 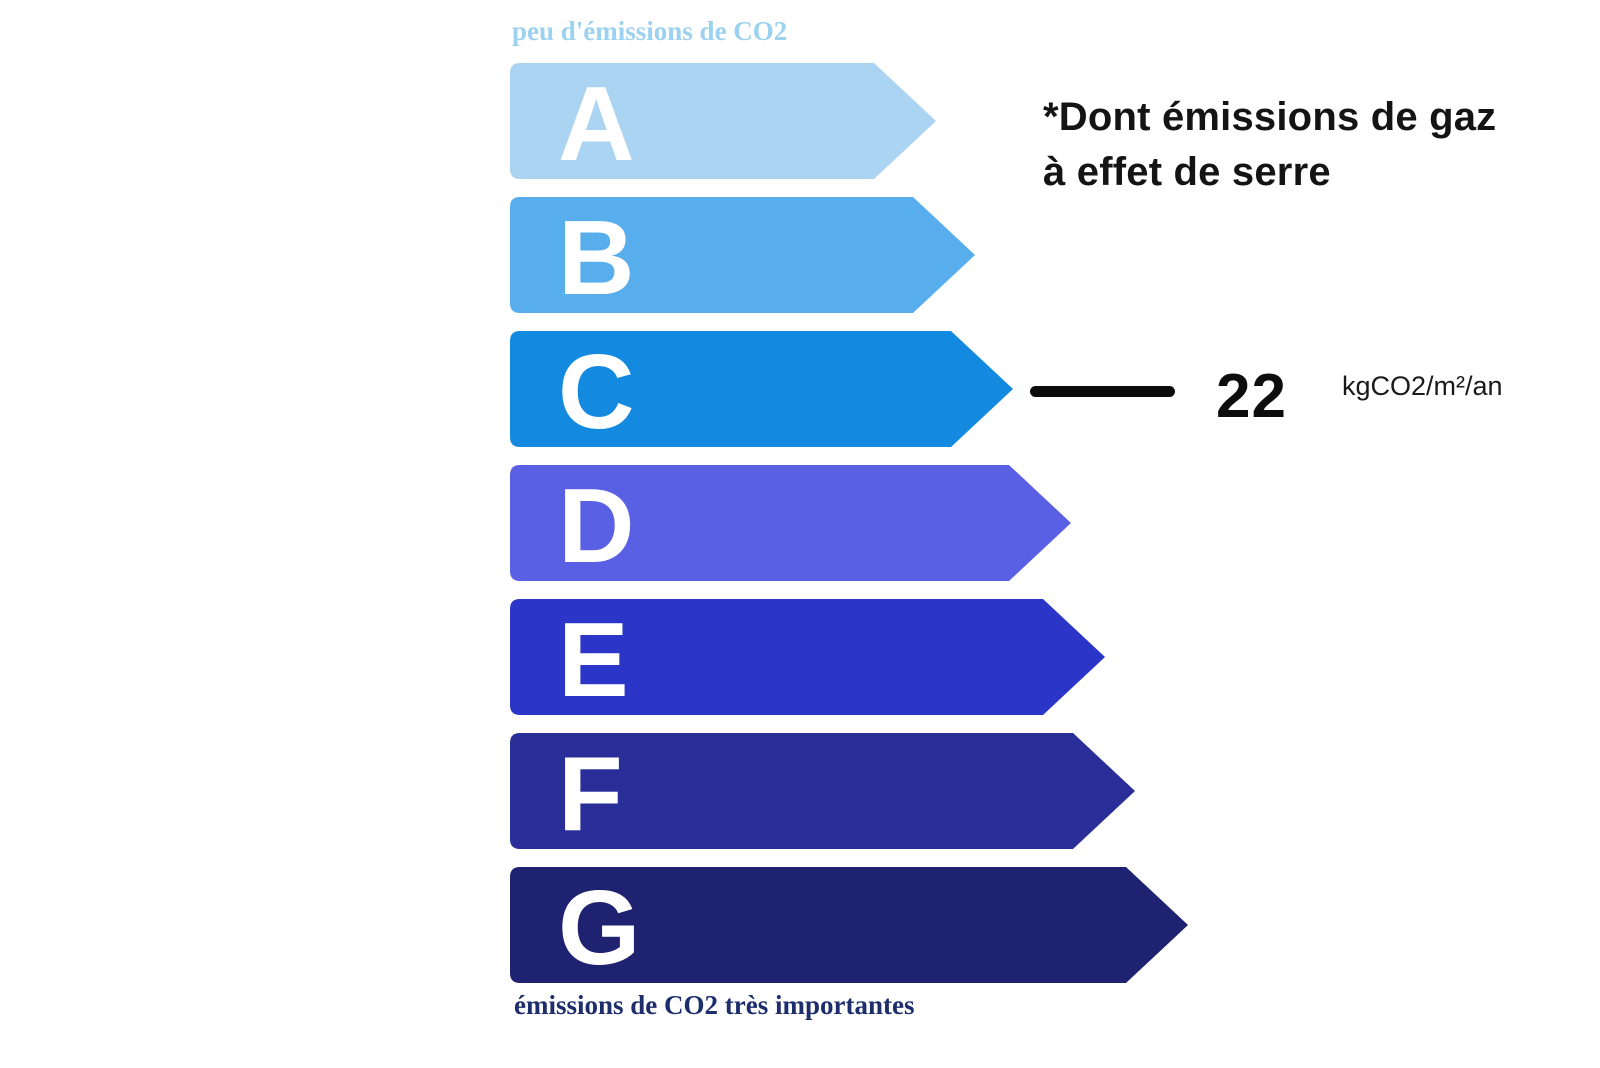 I want to click on ges-bar-A: A, so click(x=723, y=121).